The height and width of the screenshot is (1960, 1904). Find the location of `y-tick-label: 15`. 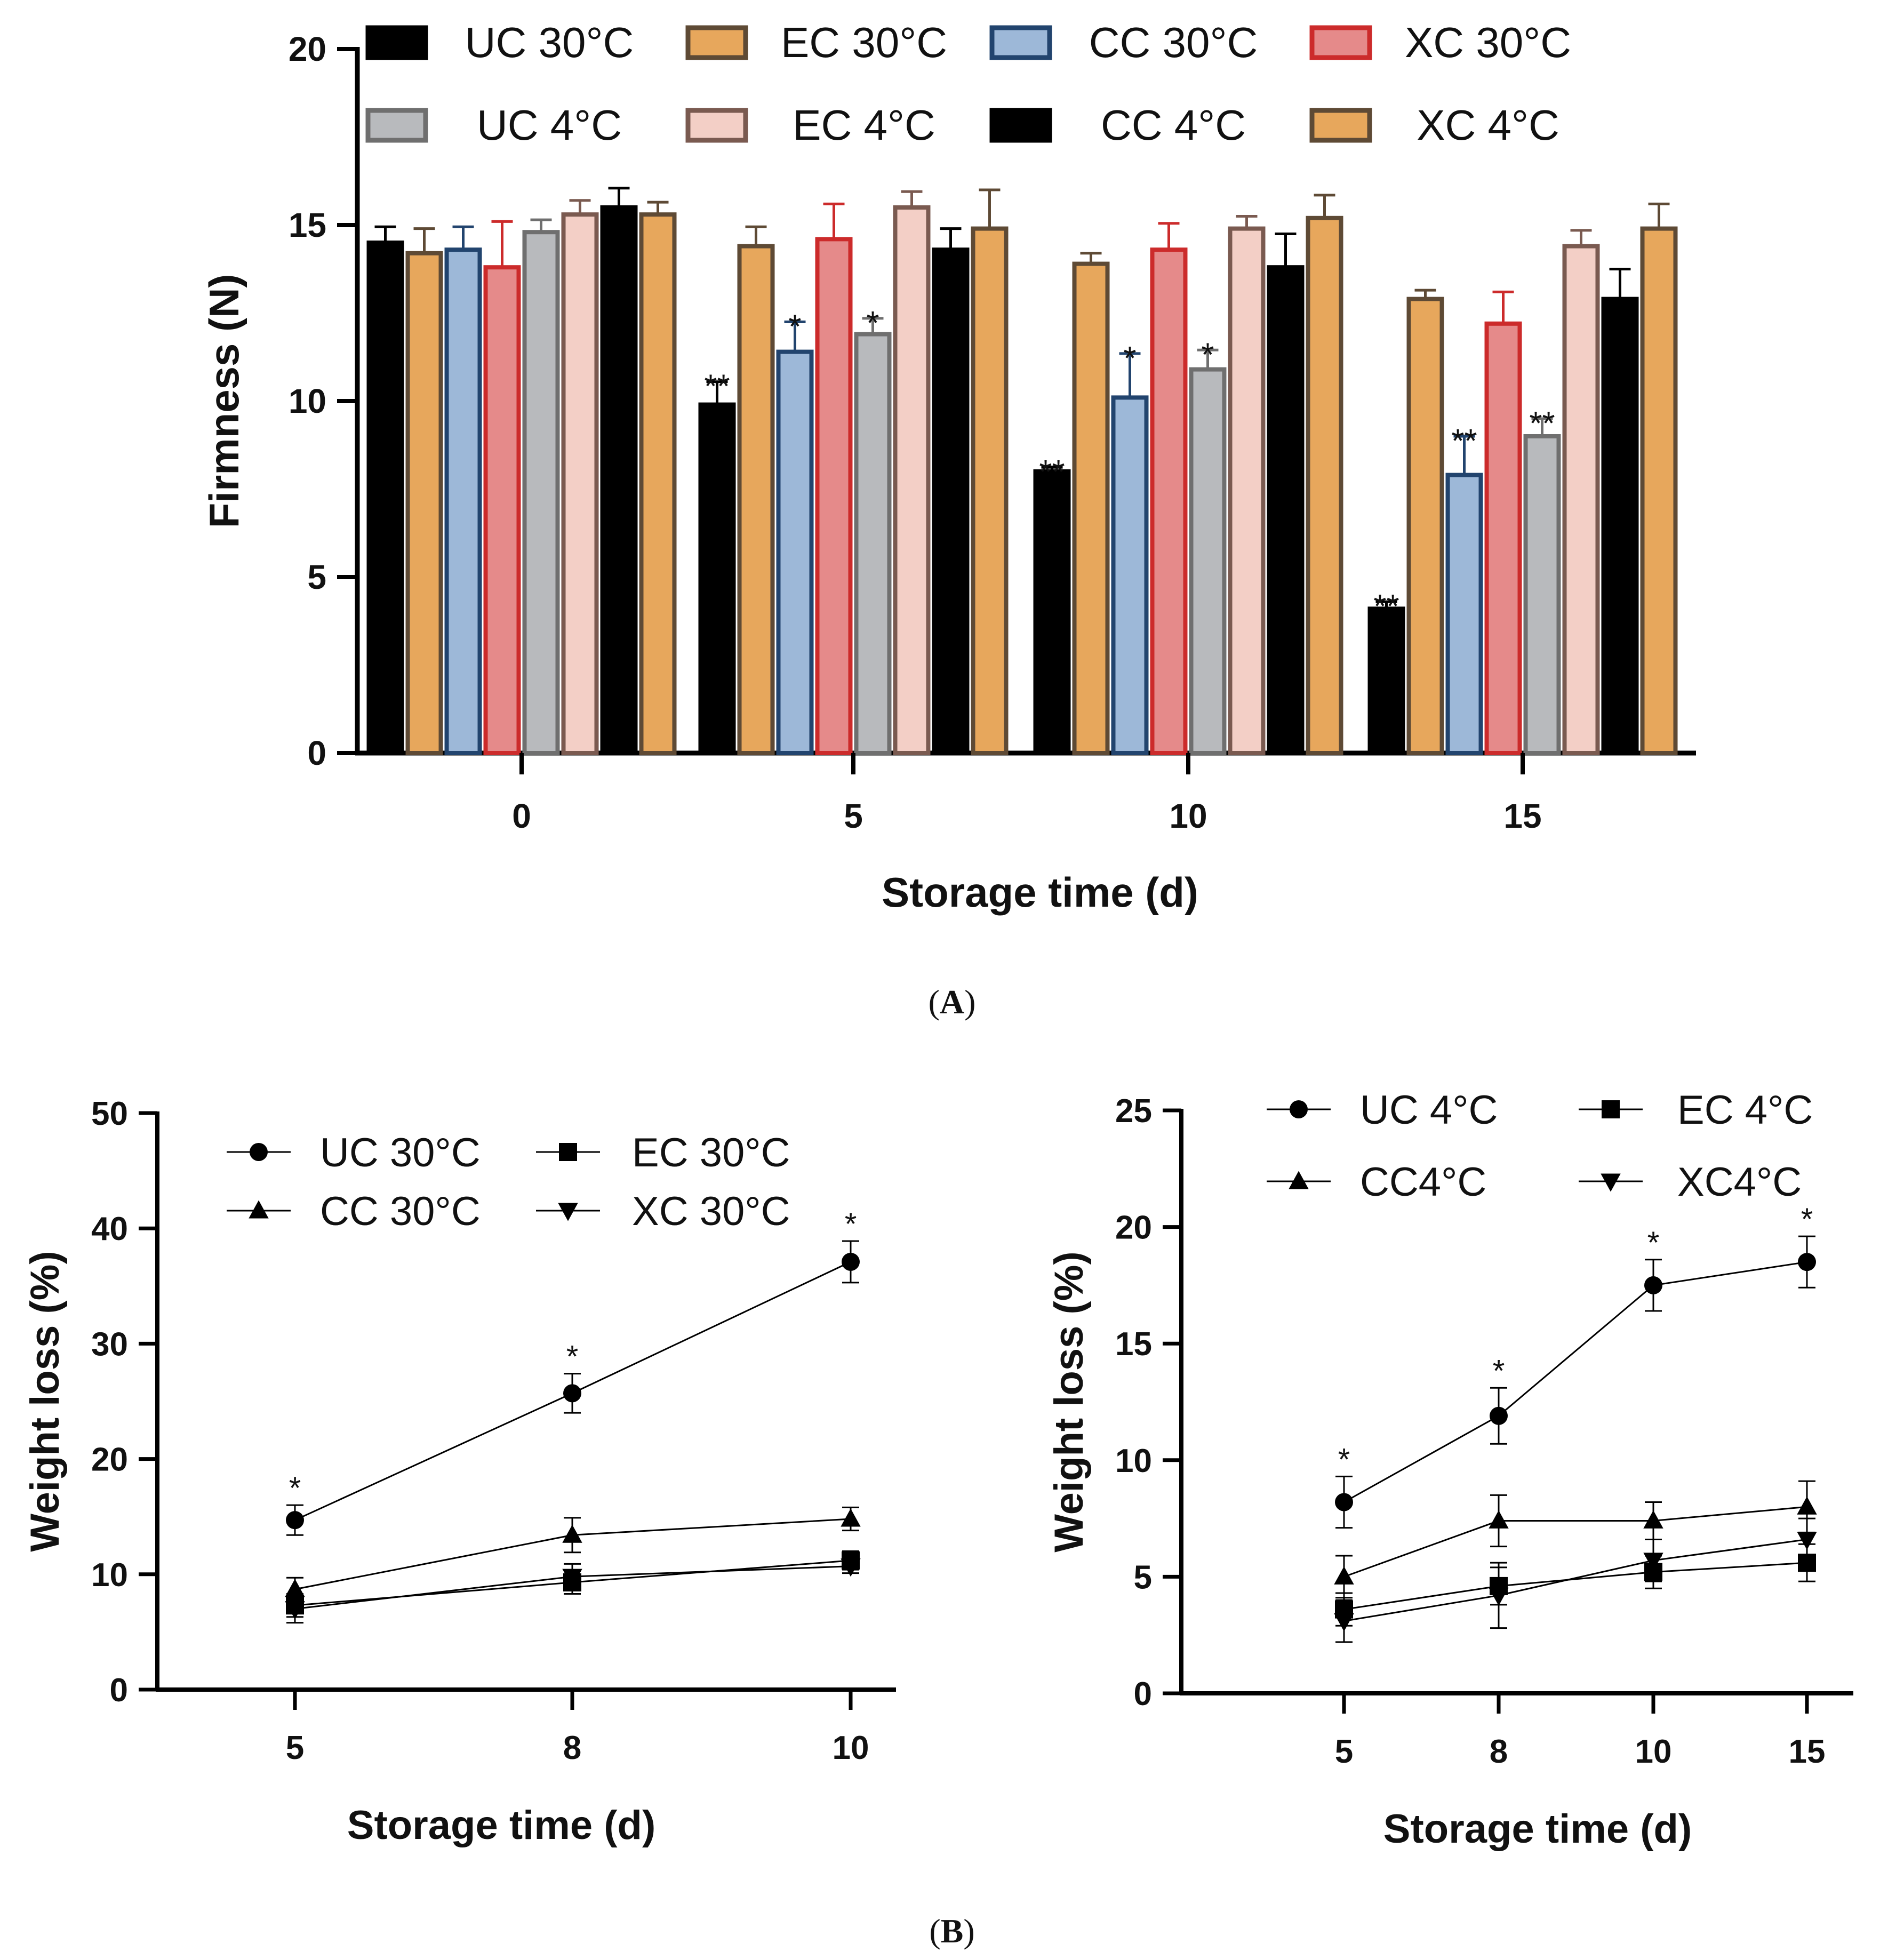

y-tick-label: 15 is located at coordinates (1133, 1344).